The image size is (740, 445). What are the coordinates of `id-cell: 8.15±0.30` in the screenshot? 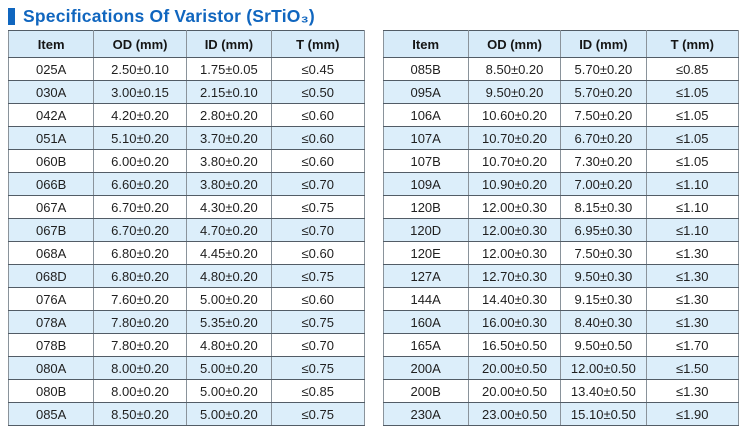 It's located at (603, 207).